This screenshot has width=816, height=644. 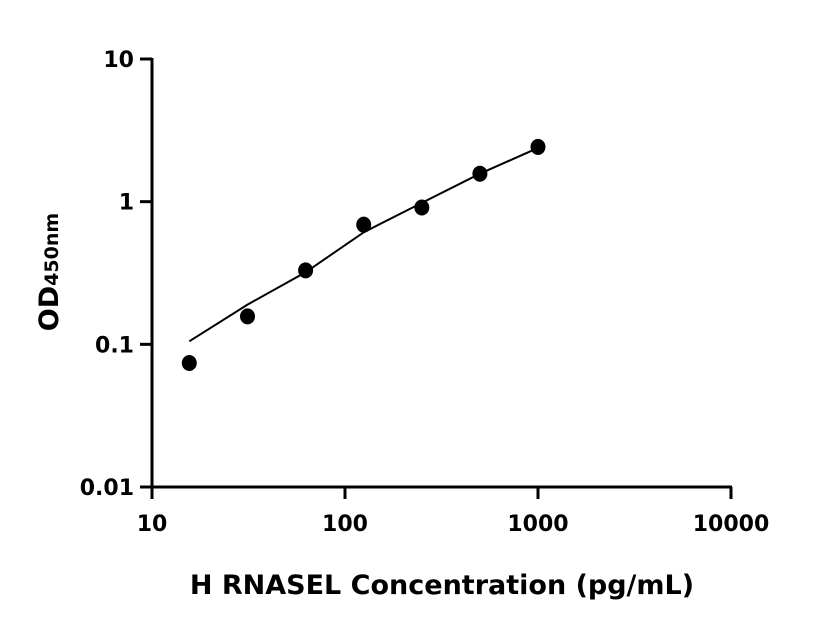 What do you see at coordinates (345, 524) in the screenshot?
I see `x-tick-label: 100` at bounding box center [345, 524].